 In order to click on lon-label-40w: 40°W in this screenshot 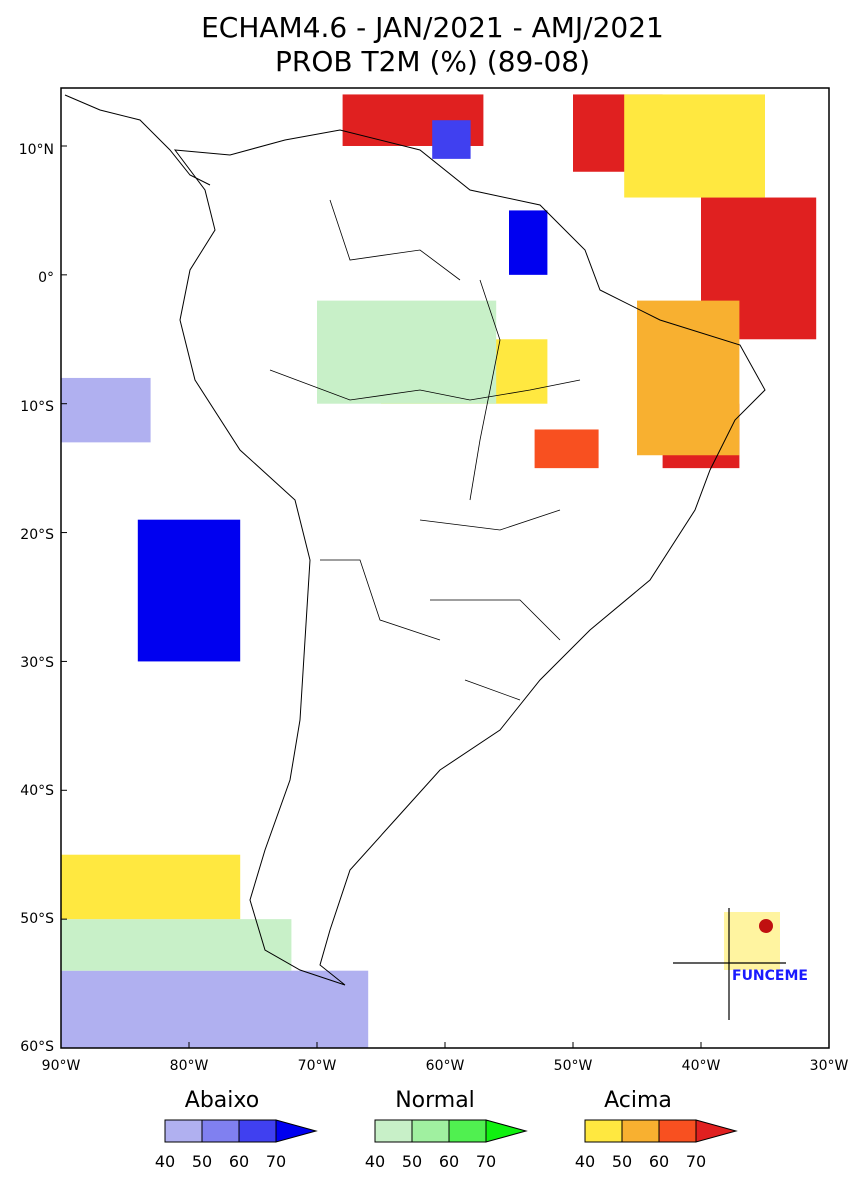, I will do `click(701, 1066)`.